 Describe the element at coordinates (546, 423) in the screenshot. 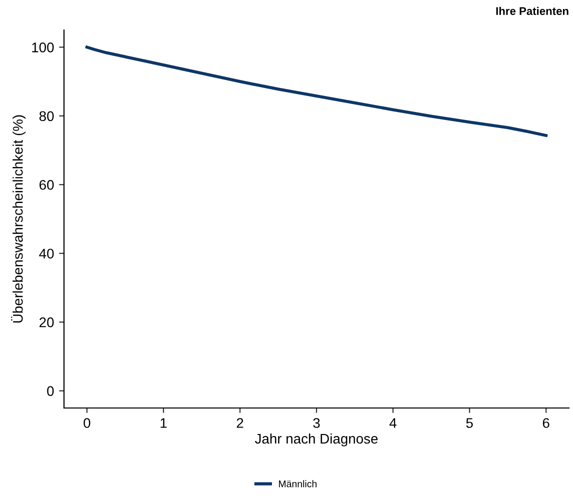

I see `x-tick-label: 6` at that location.